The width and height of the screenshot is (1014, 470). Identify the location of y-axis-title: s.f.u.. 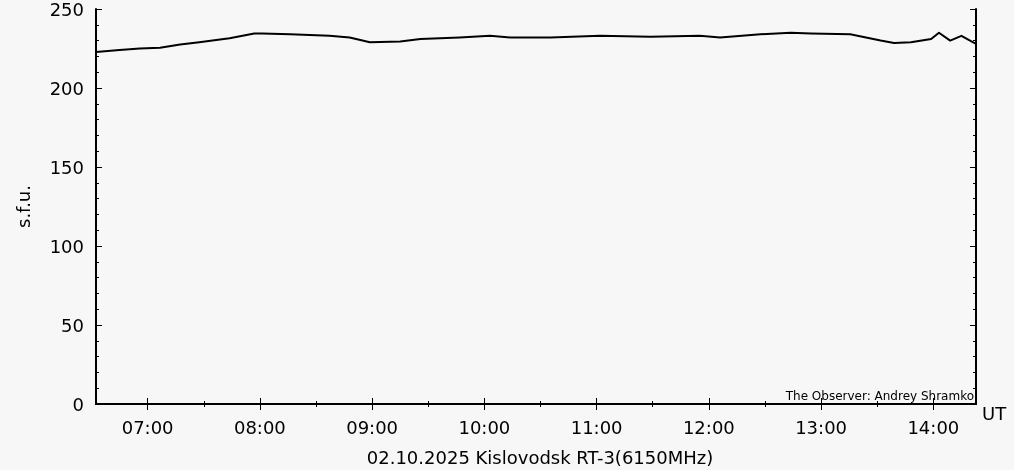
(23, 206).